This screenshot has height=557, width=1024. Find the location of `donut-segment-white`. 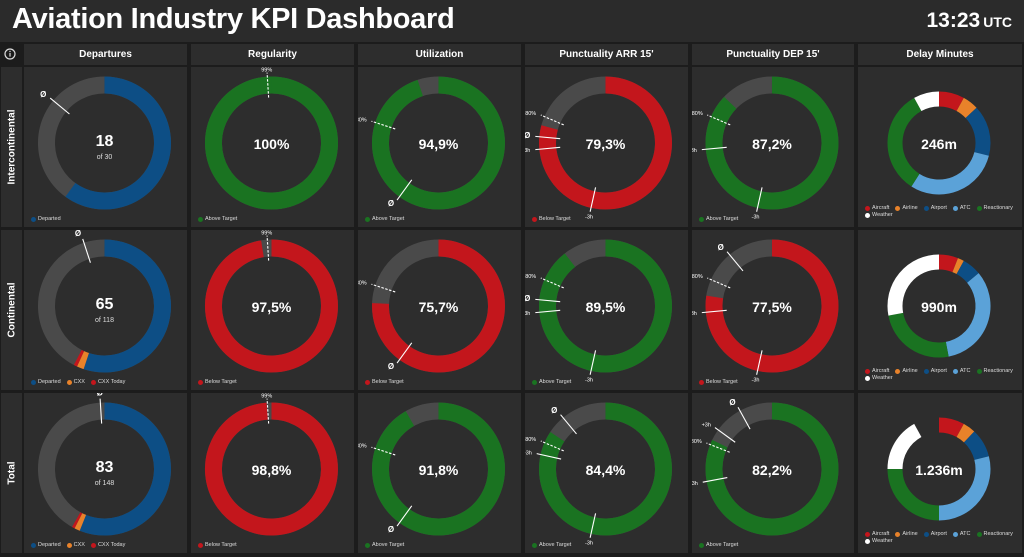

donut-segment-white is located at coordinates (913, 285).